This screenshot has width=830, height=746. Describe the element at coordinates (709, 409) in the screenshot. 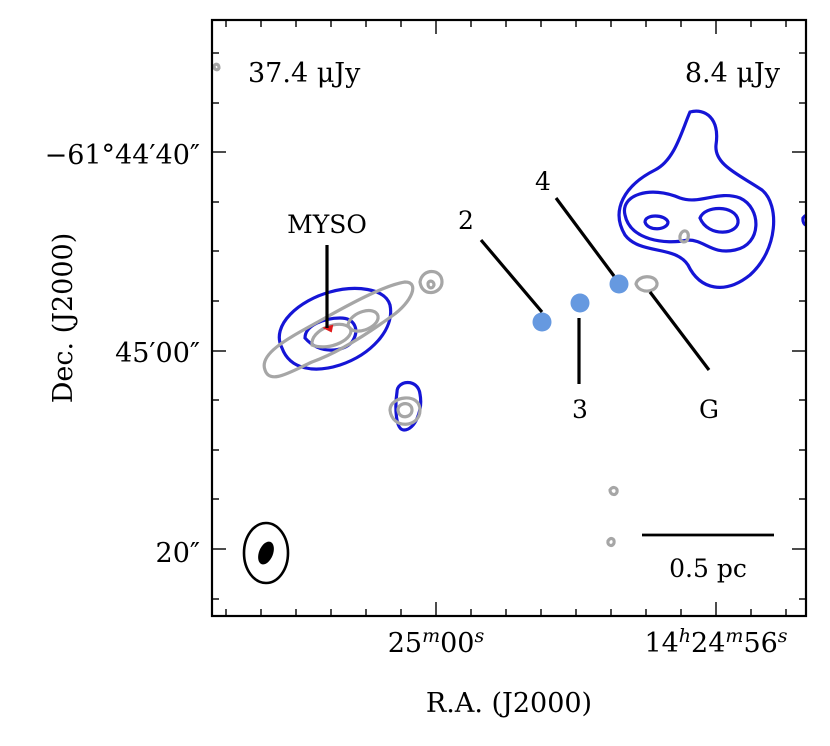

I see `source-g-label: G` at that location.